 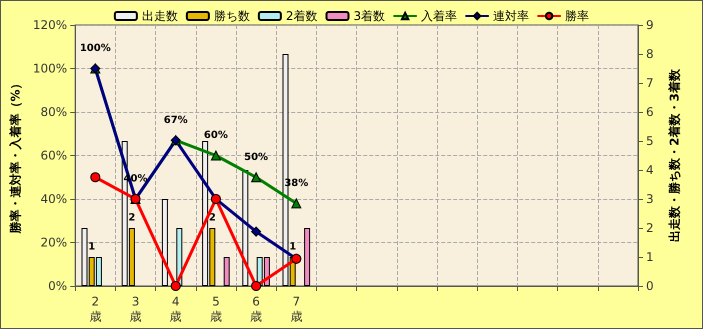 I want to click on legend-label: 2着数, so click(x=302, y=16).